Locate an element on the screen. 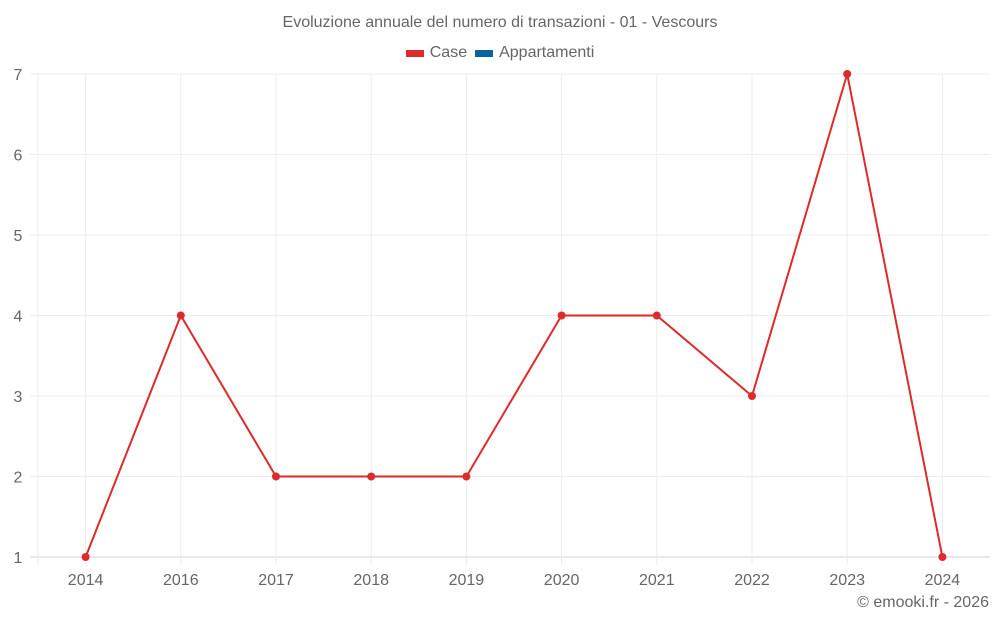  y-tick-label: 6 is located at coordinates (18, 156).